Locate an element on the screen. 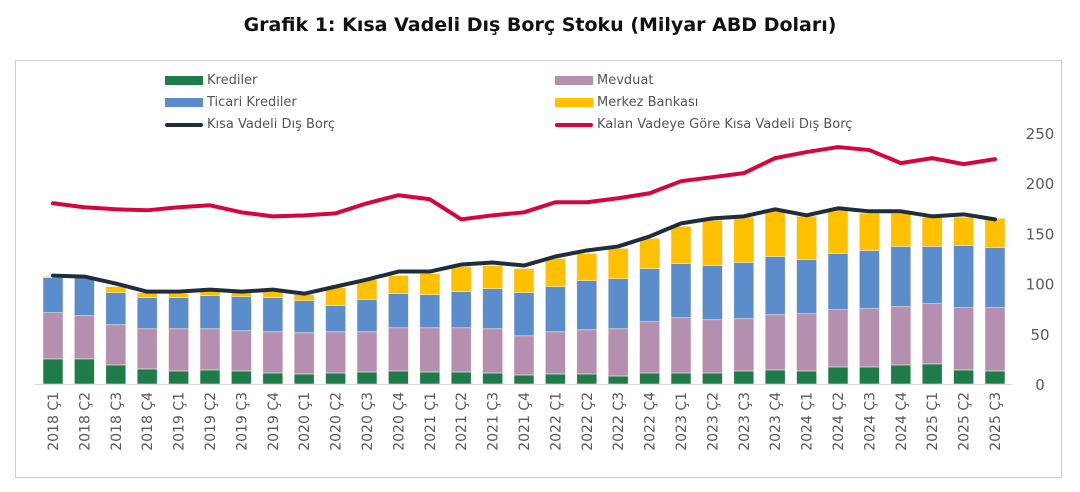  x-tick-label: 2024 Ç3 is located at coordinates (870, 421).